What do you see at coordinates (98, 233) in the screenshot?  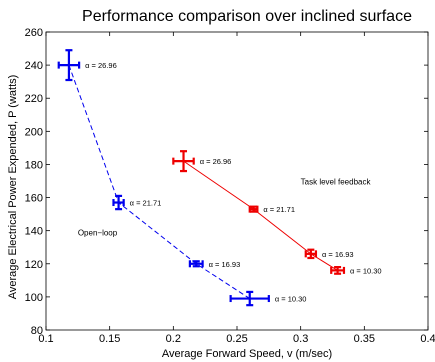 I see `annotation: Open−loop` at bounding box center [98, 233].